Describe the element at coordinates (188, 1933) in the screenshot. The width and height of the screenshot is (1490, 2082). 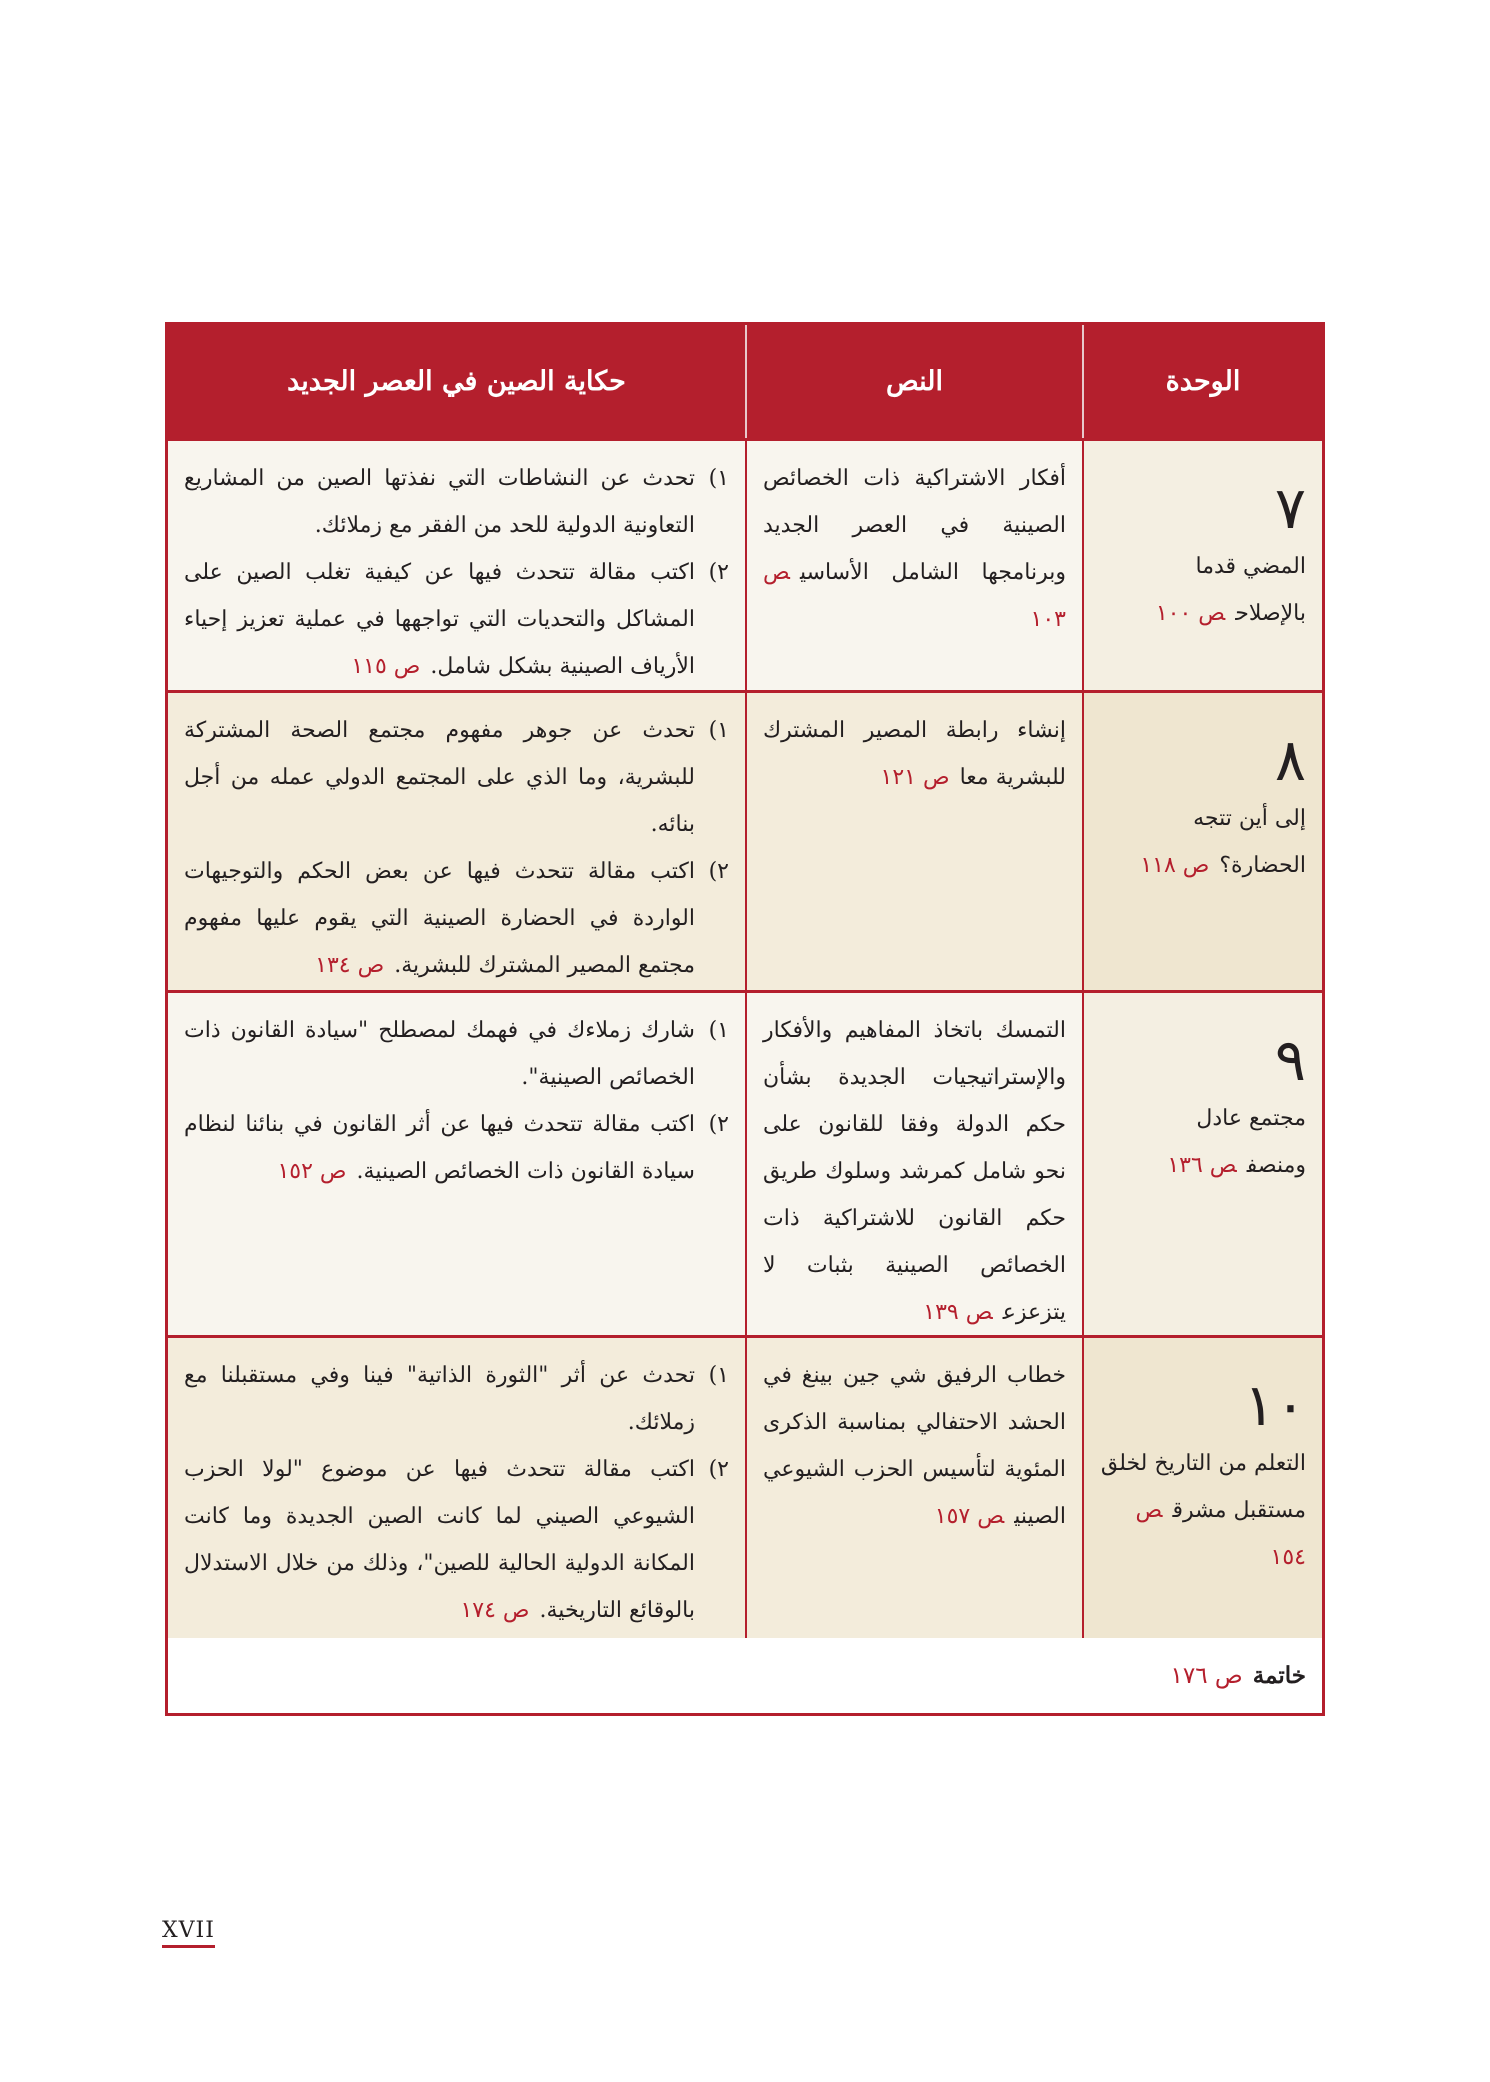
I see `page-number: XVII` at that location.